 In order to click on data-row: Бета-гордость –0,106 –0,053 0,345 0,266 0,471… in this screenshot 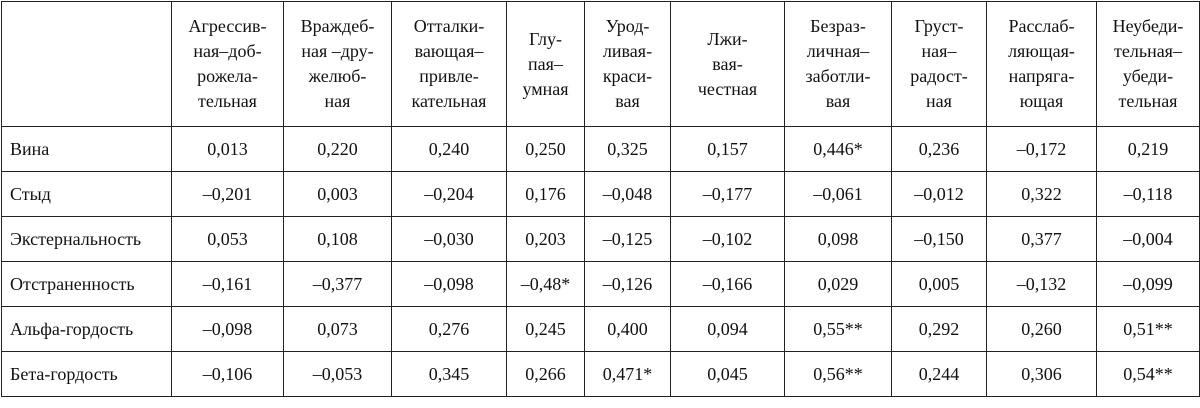, I will do `click(600, 374)`.